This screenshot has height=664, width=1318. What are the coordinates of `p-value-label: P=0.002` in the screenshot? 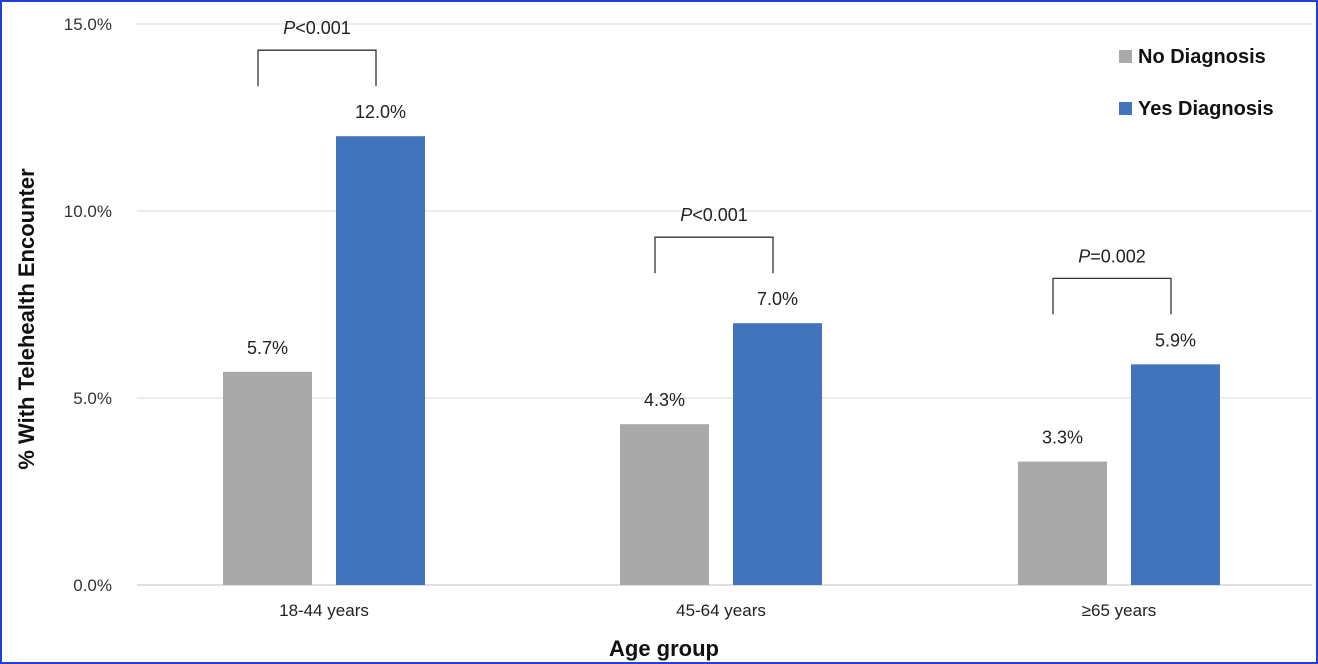 It's located at (1112, 256).